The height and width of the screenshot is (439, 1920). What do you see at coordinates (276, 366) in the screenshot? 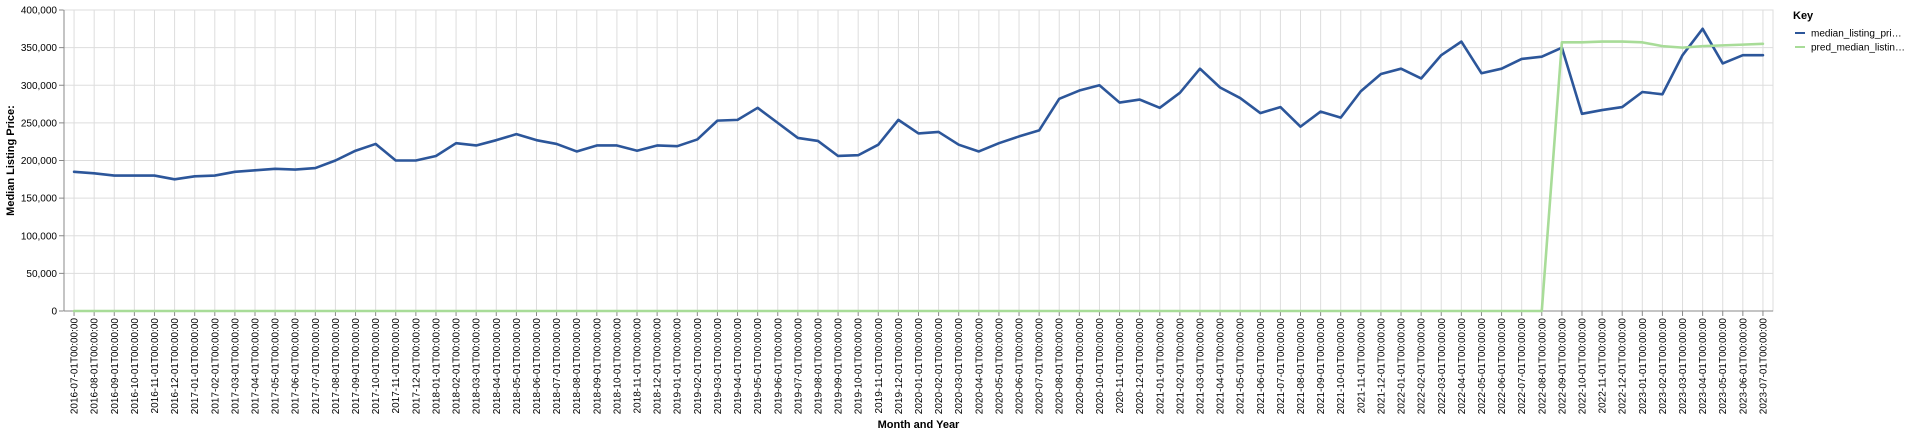
I see `x-tick-label: 2017-05-01T00:00:00` at bounding box center [276, 366].